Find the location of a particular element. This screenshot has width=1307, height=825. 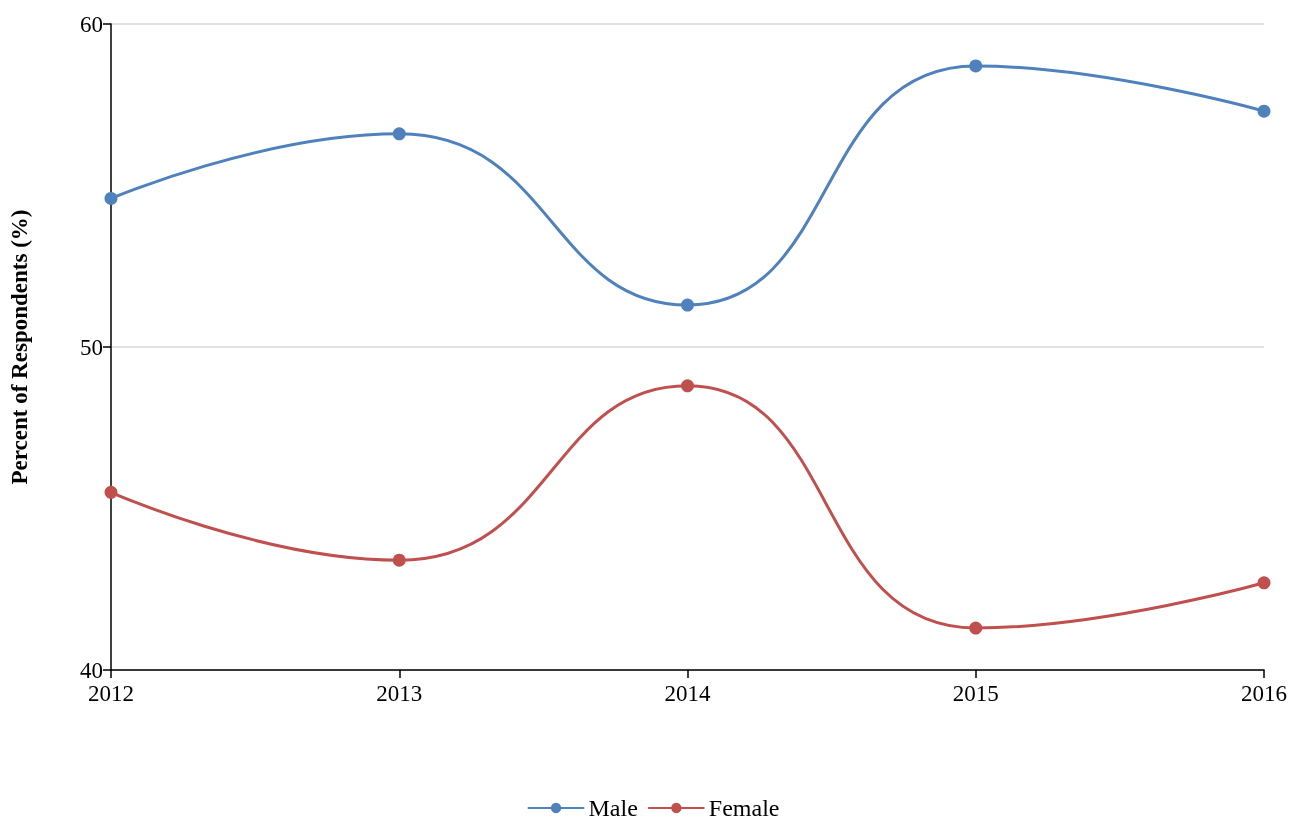

x-tick-label: 2016 is located at coordinates (1264, 693).